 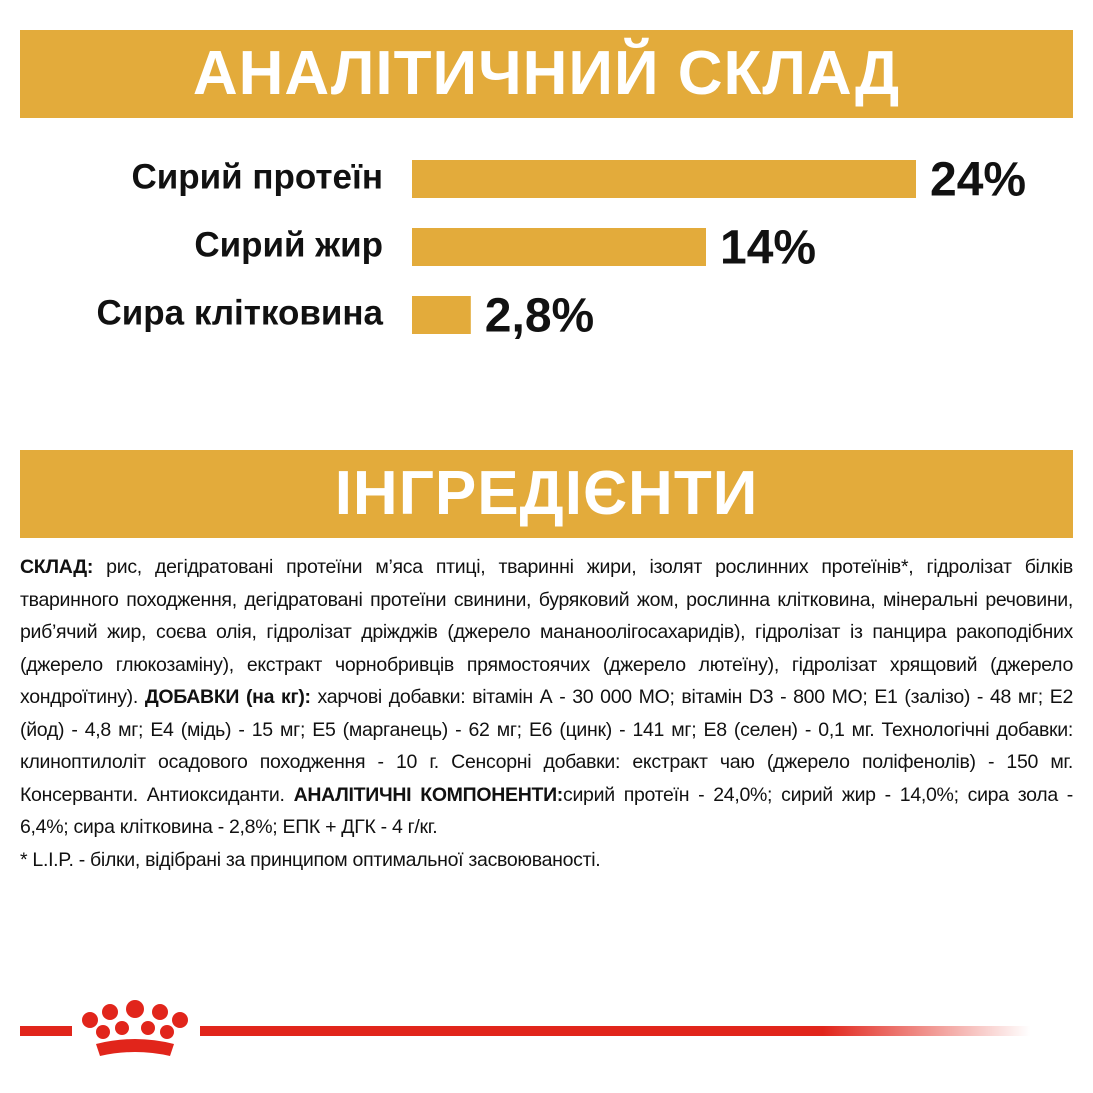 What do you see at coordinates (546, 74) in the screenshot?
I see `section-header: АНАЛІТИЧНИЙ СКЛАД` at bounding box center [546, 74].